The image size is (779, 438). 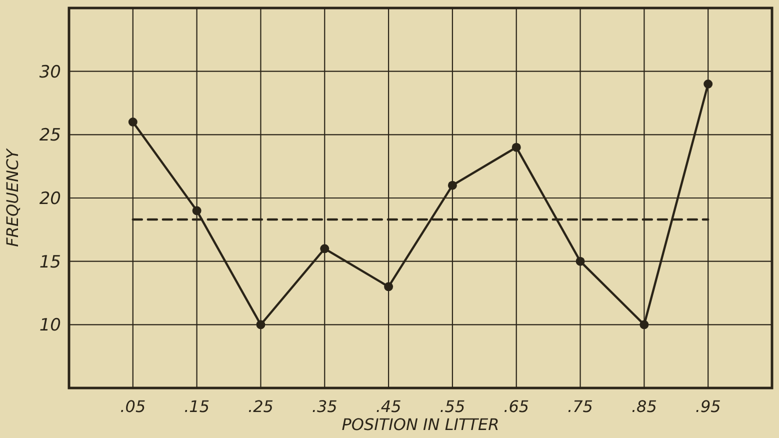 What do you see at coordinates (50, 136) in the screenshot?
I see `y-tick-label: 25` at bounding box center [50, 136].